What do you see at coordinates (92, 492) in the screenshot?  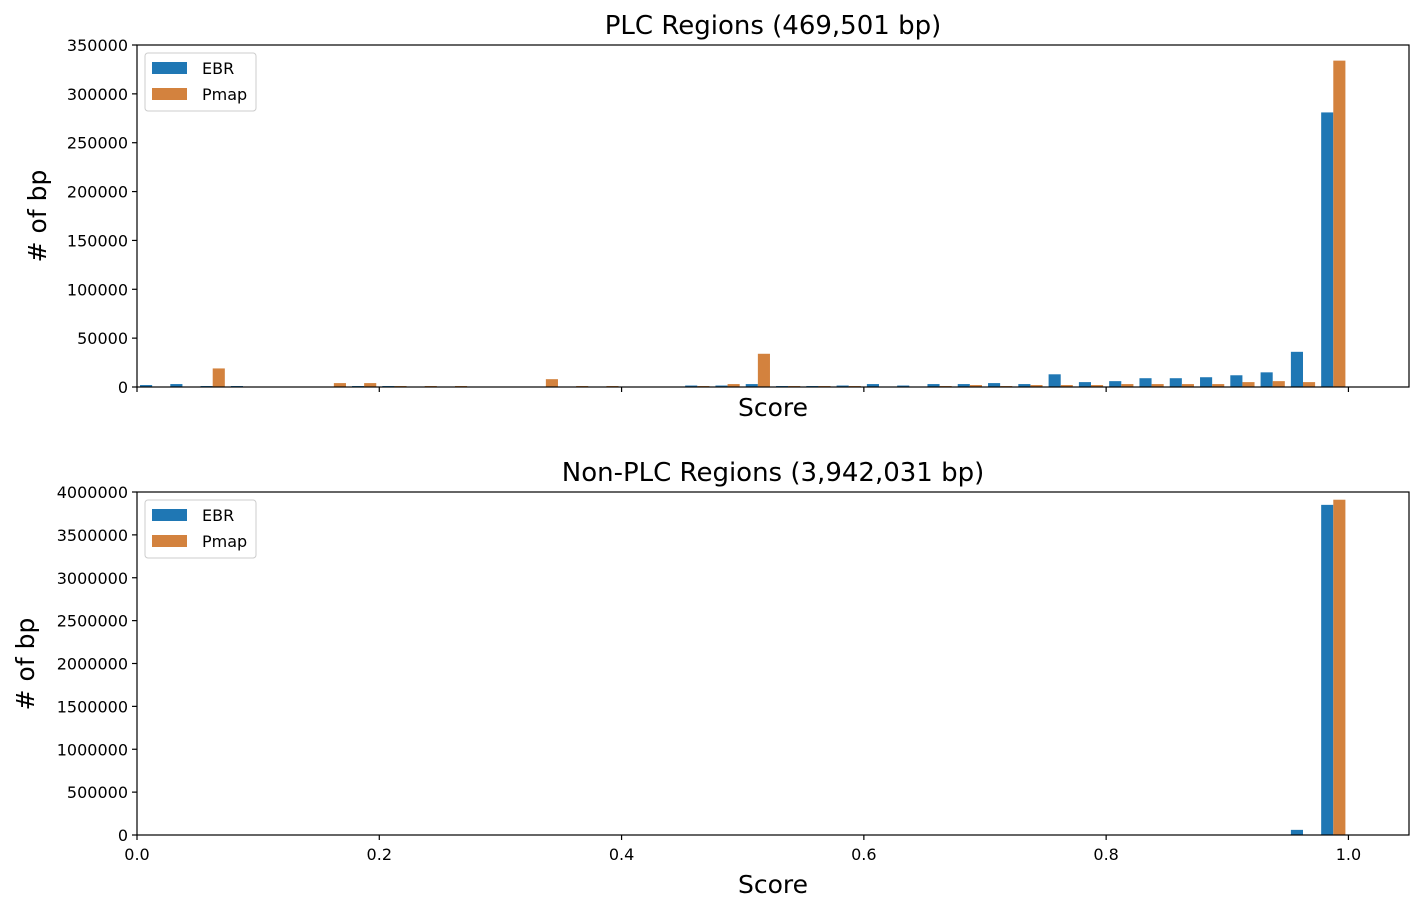 I see `y-tick-label: 4000000` at bounding box center [92, 492].